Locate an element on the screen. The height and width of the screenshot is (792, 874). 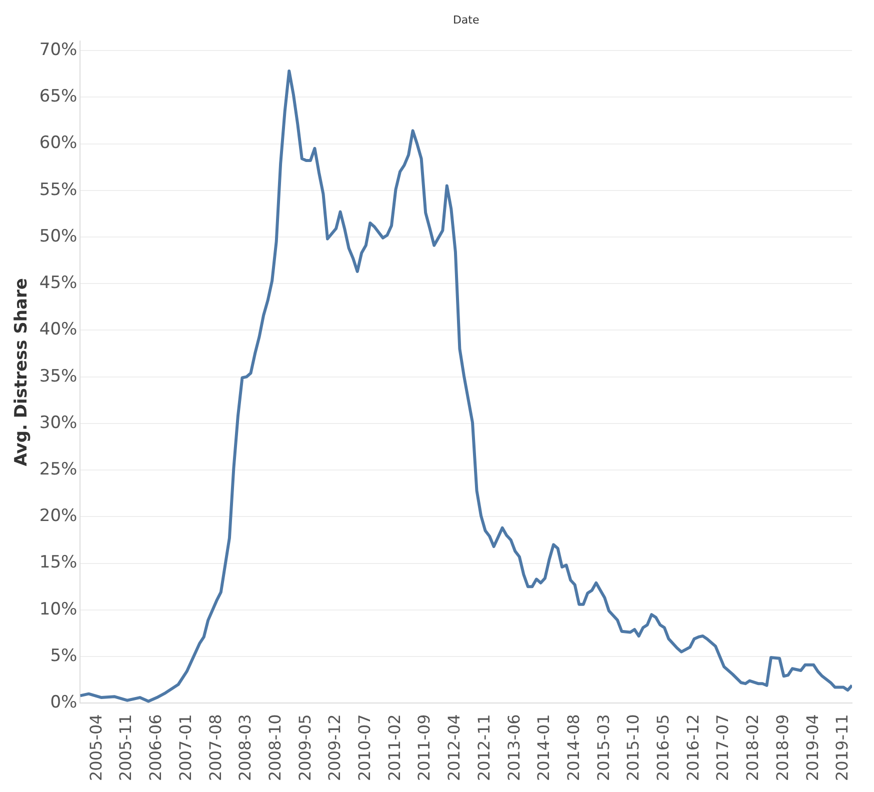
x-tick-label: 2009-12 is located at coordinates (334, 748).